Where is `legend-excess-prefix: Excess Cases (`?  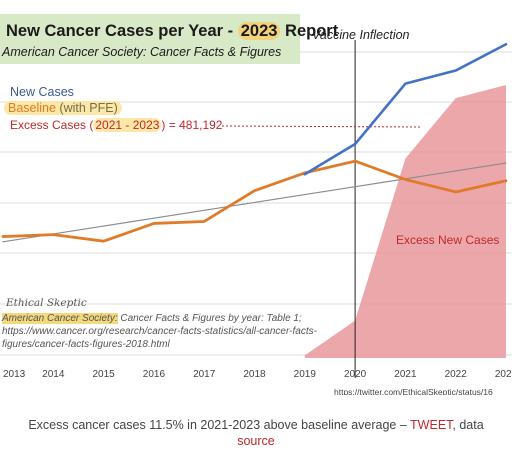
legend-excess-prefix: Excess Cases ( is located at coordinates (52, 125).